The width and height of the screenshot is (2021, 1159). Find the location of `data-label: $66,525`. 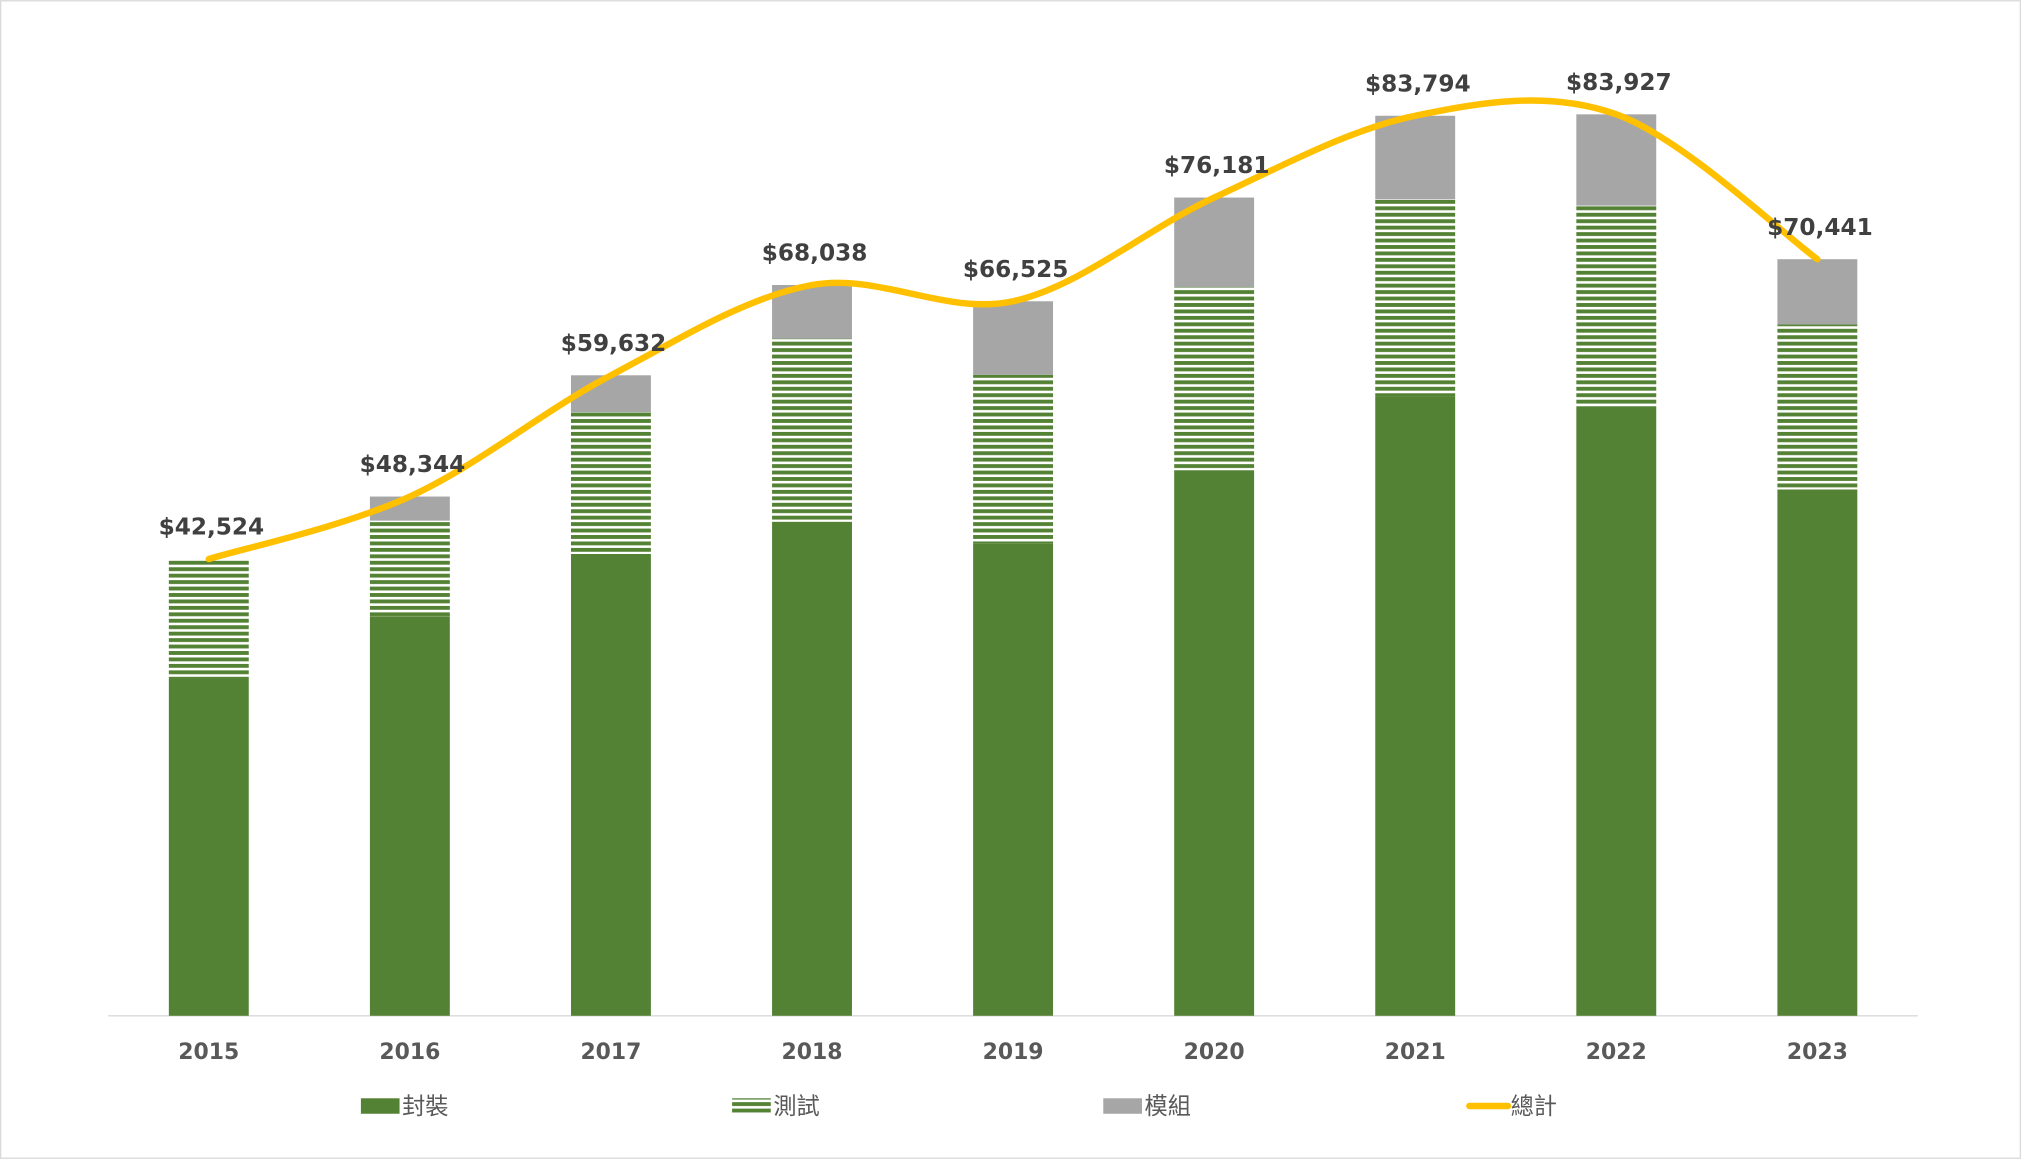

data-label: $66,525 is located at coordinates (1016, 269).